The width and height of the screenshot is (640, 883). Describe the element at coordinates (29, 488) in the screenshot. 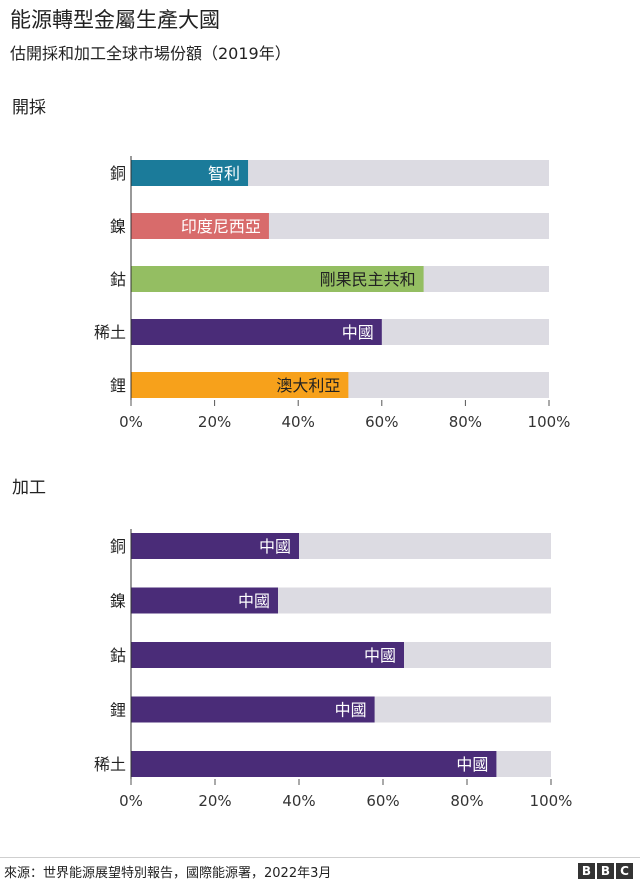

I see `section-label-processing: 加工` at that location.